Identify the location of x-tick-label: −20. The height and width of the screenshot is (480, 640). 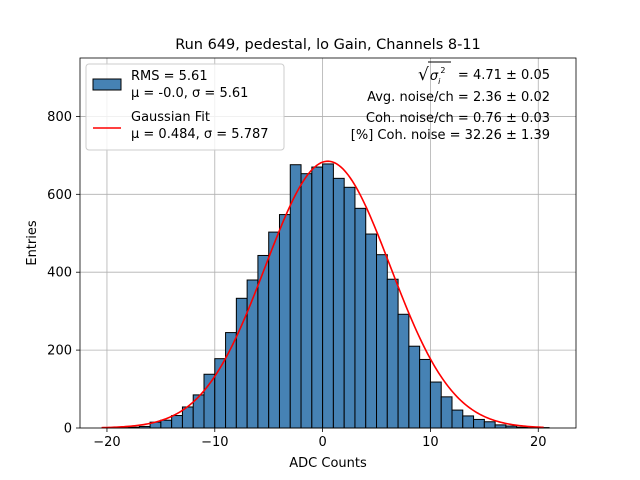
(106, 442).